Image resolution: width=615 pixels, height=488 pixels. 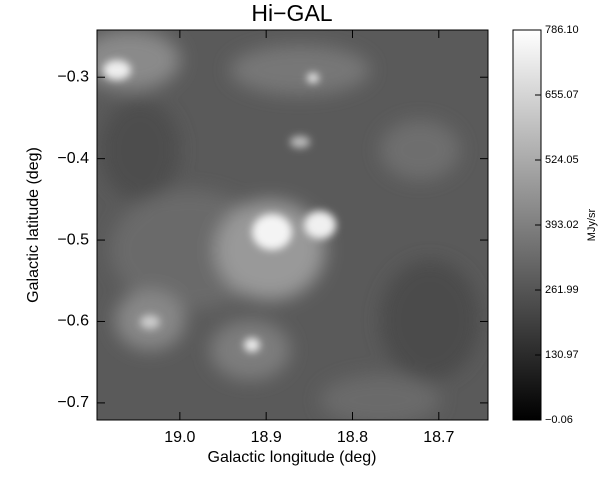 I want to click on y-axis-label: Galactic latitude (deg), so click(x=33, y=225).